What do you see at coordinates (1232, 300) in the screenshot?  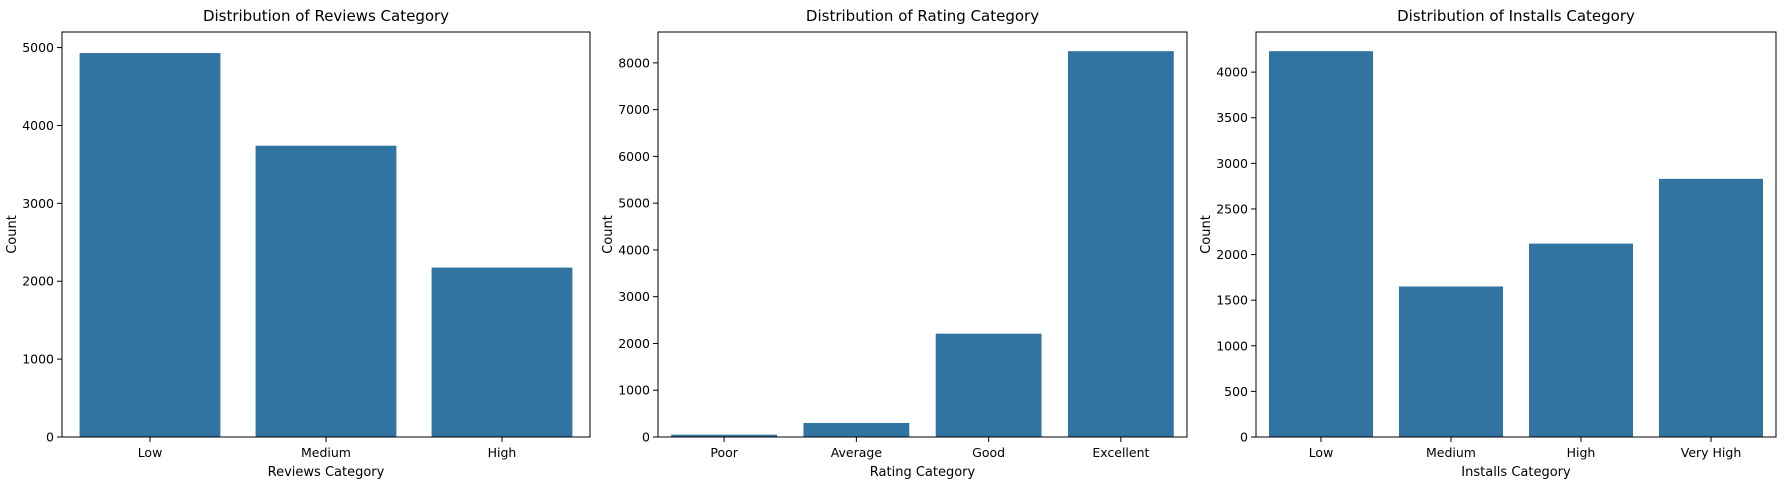 I see `y-tick-label: 1500` at bounding box center [1232, 300].